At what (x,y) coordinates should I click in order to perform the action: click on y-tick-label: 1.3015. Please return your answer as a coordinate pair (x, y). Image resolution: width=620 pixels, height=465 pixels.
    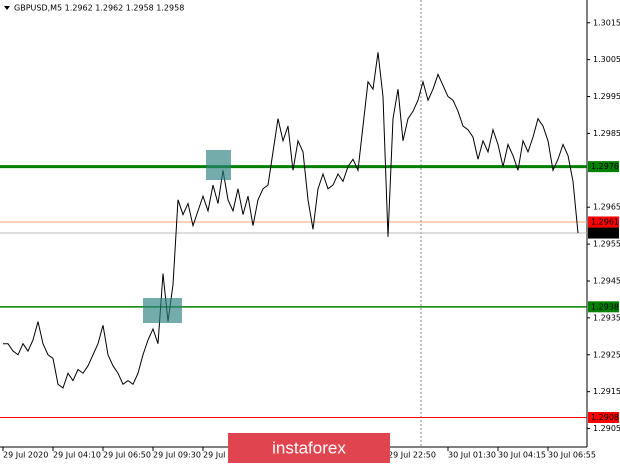
    Looking at the image, I should click on (606, 22).